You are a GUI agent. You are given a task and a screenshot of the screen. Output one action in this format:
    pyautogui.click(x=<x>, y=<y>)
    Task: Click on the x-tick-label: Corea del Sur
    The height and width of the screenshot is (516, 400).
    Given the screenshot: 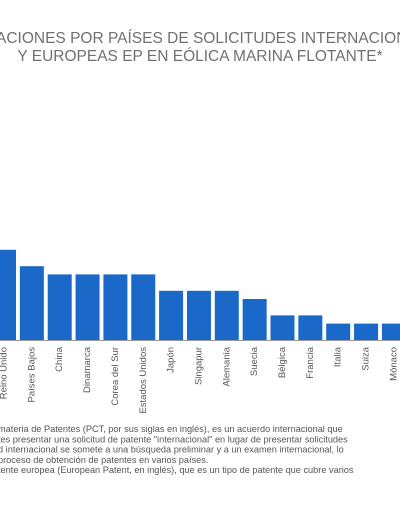 What is the action you would take?
    pyautogui.click(x=115, y=376)
    